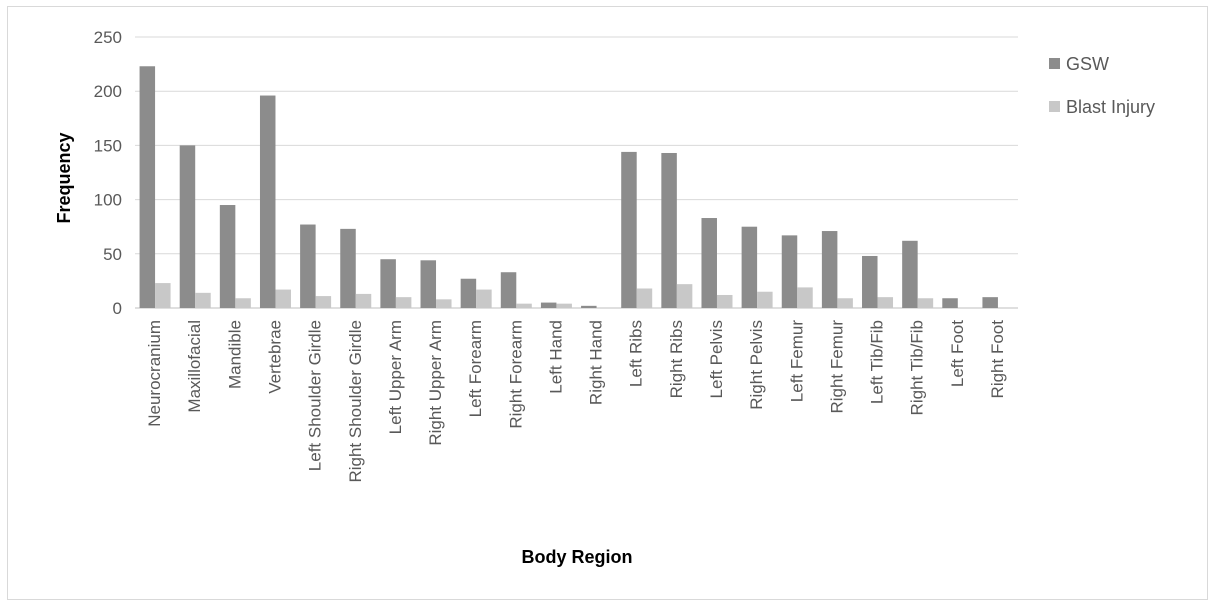 The width and height of the screenshot is (1209, 606). Describe the element at coordinates (957, 353) in the screenshot. I see `x-tick-label: Left Foot` at that location.